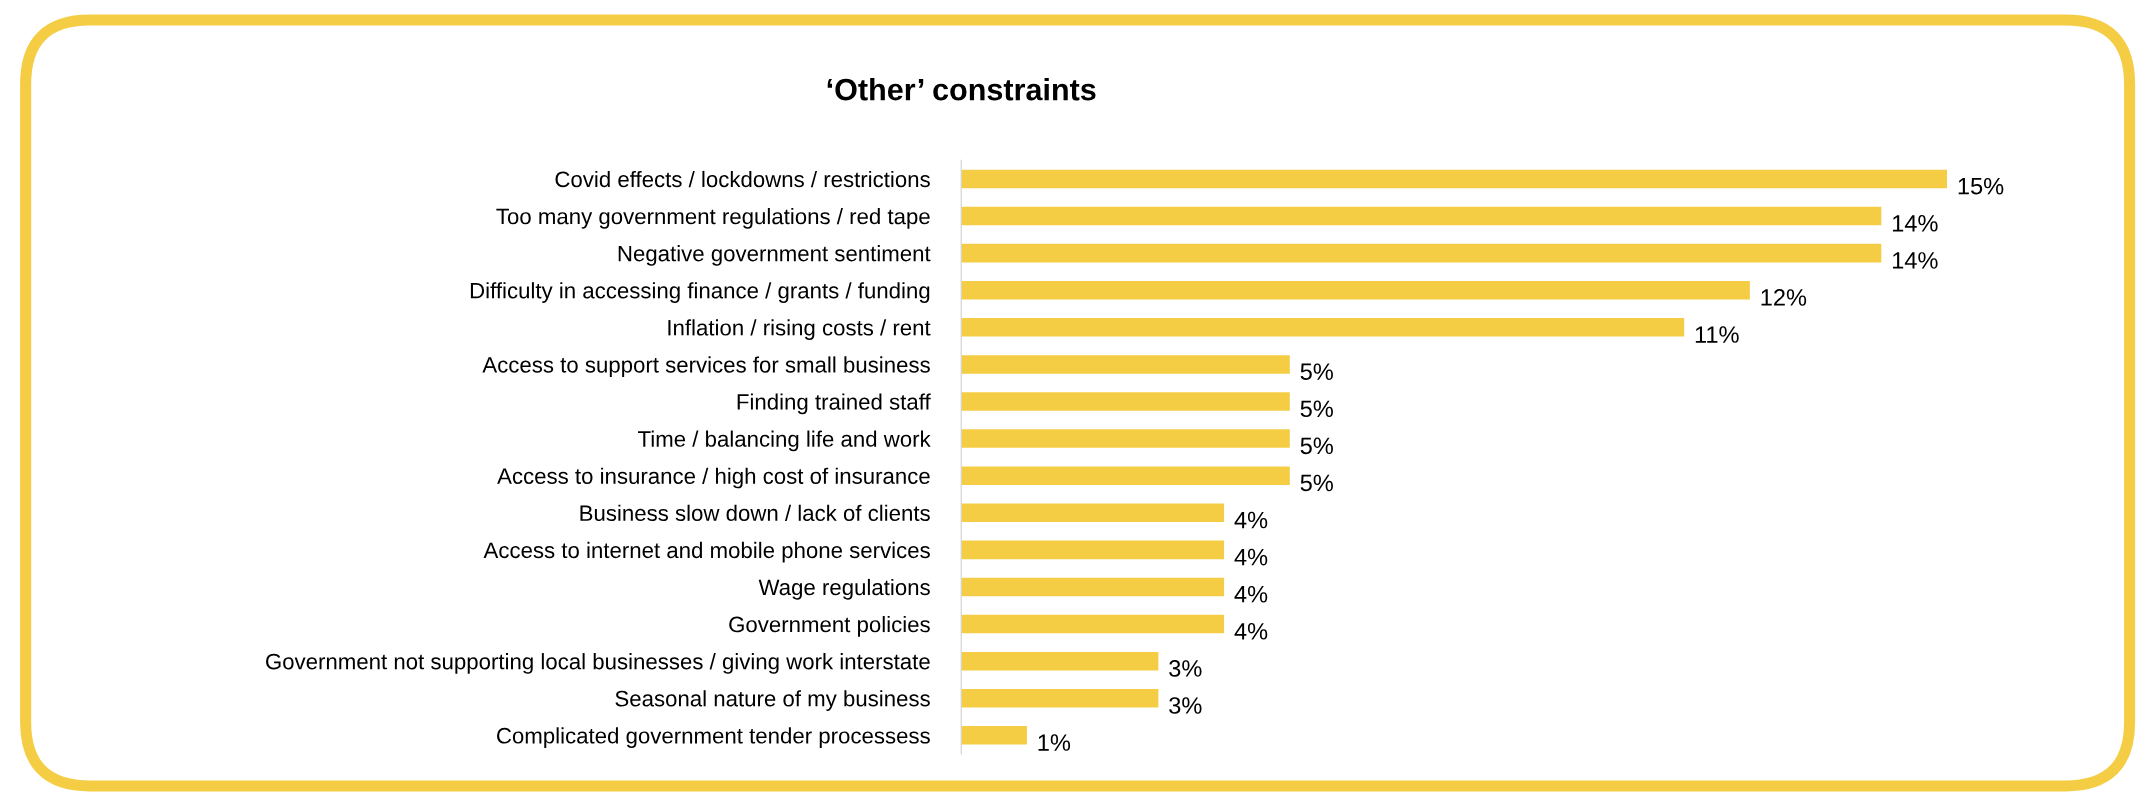 Image resolution: width=2136 pixels, height=802 pixels. I want to click on y-tick-label: Too many government regulations / red tape, so click(713, 218).